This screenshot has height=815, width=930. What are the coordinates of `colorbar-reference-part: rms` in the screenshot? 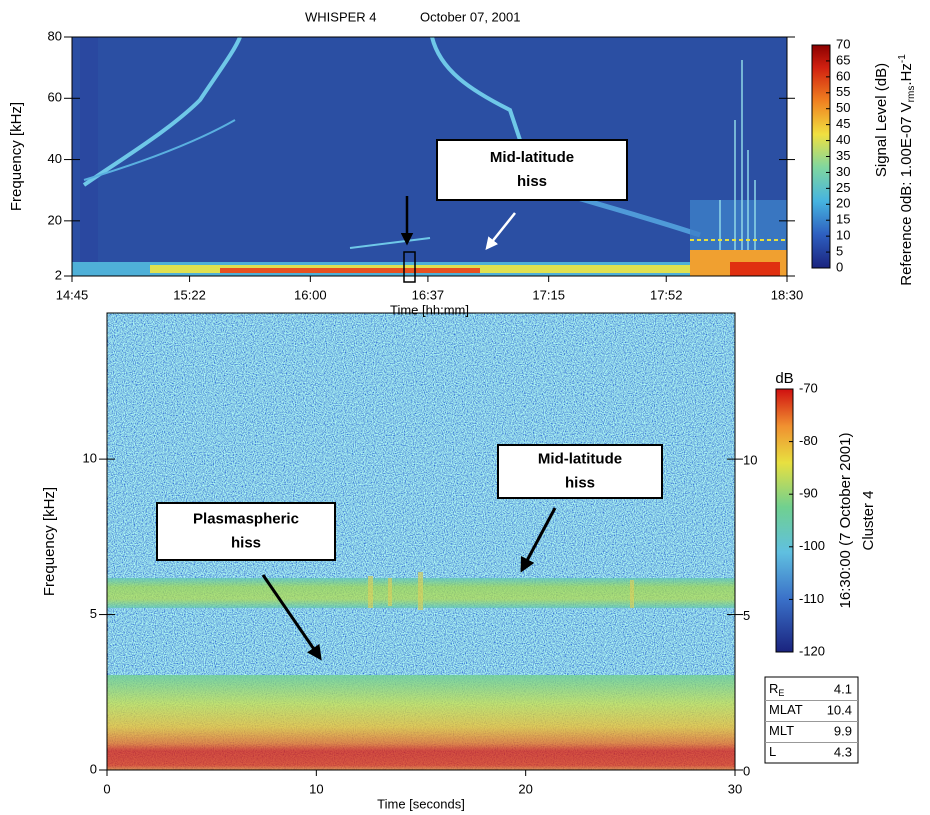 It's located at (911, 94).